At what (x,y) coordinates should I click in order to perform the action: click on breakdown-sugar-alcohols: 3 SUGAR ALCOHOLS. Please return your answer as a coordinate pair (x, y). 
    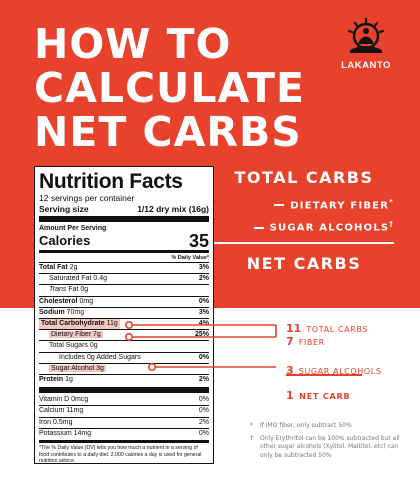
    Looking at the image, I should click on (334, 368).